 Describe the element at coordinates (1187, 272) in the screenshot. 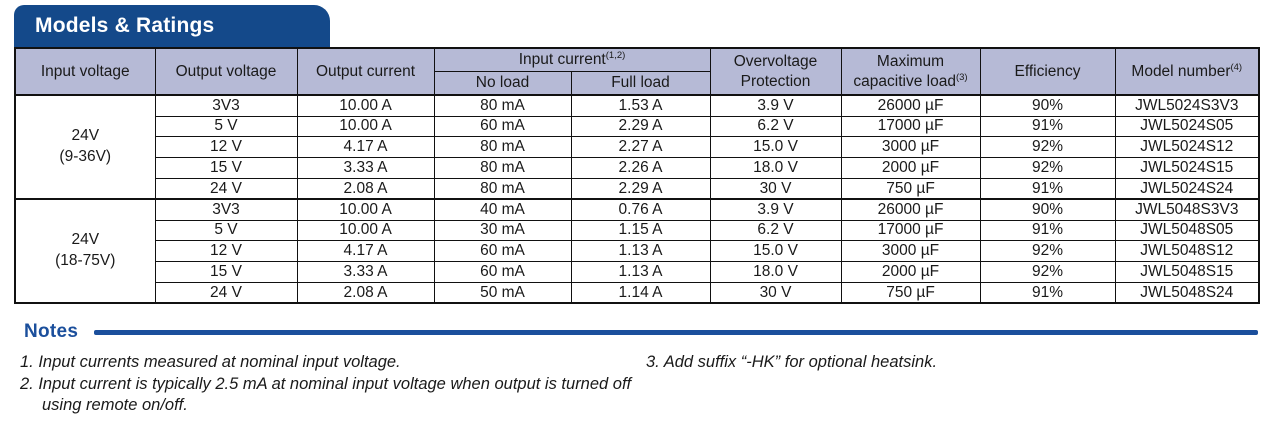

I see `cell-model-number: JWL5048S15` at that location.